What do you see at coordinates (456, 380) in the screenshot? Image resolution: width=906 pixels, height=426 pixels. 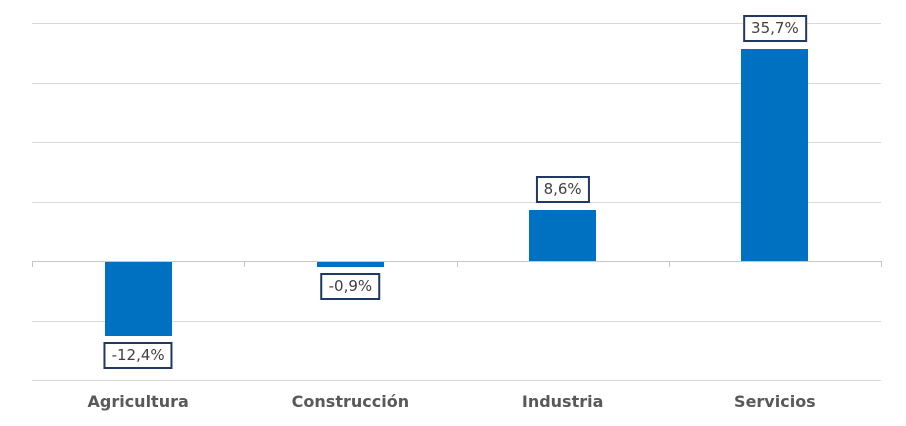 I see `gridline--20` at bounding box center [456, 380].